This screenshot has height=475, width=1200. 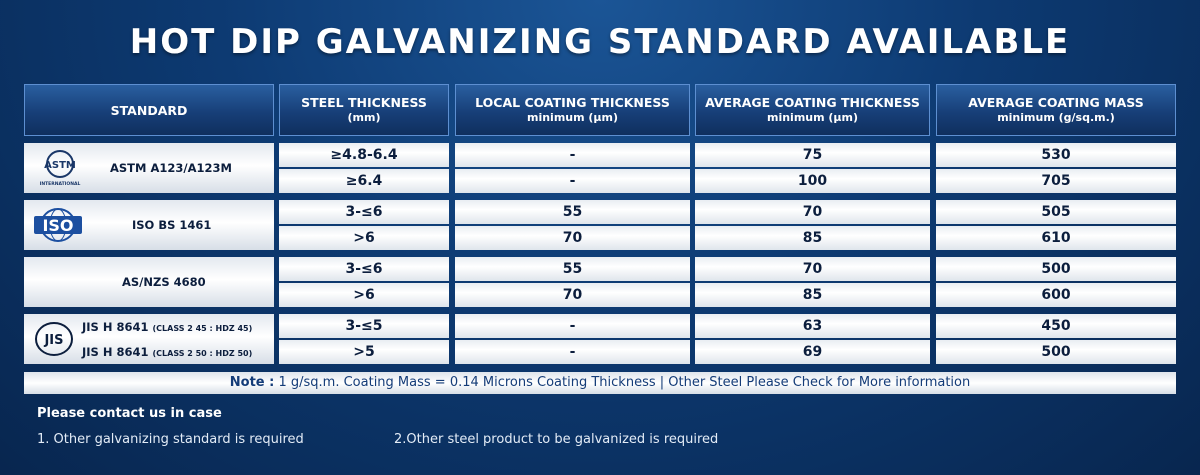 What do you see at coordinates (171, 168) in the screenshot?
I see `standard-label-astm: ASTM A123/A123M` at bounding box center [171, 168].